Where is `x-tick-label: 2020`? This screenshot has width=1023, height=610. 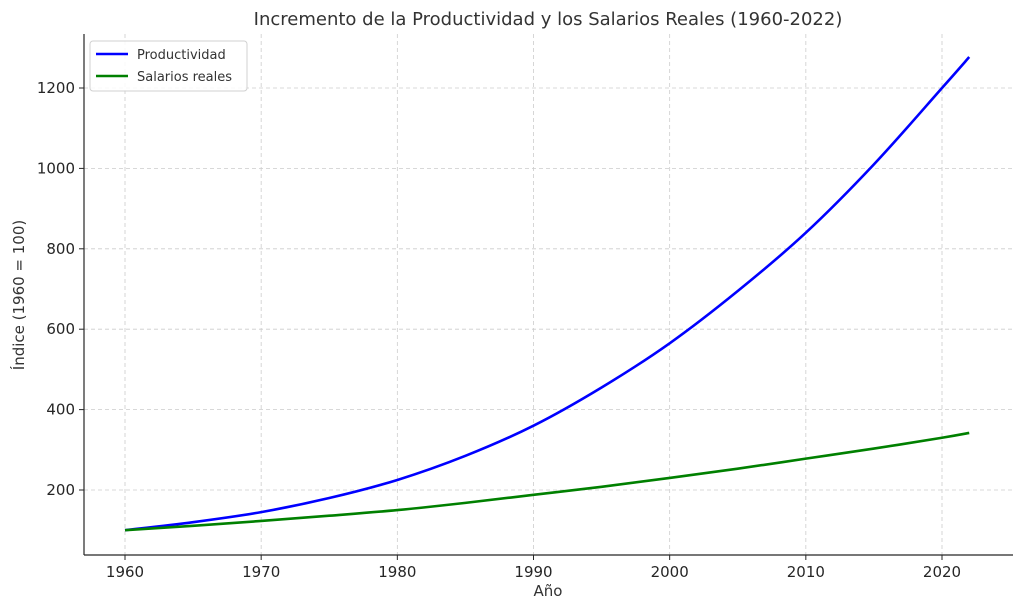 x-tick-label: 2020 is located at coordinates (942, 572).